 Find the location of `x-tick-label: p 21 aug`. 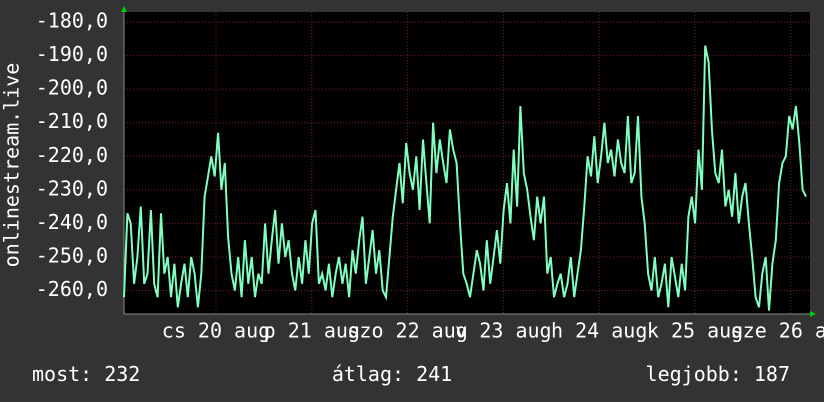

x-tick-label: p 21 aug is located at coordinates (312, 331).